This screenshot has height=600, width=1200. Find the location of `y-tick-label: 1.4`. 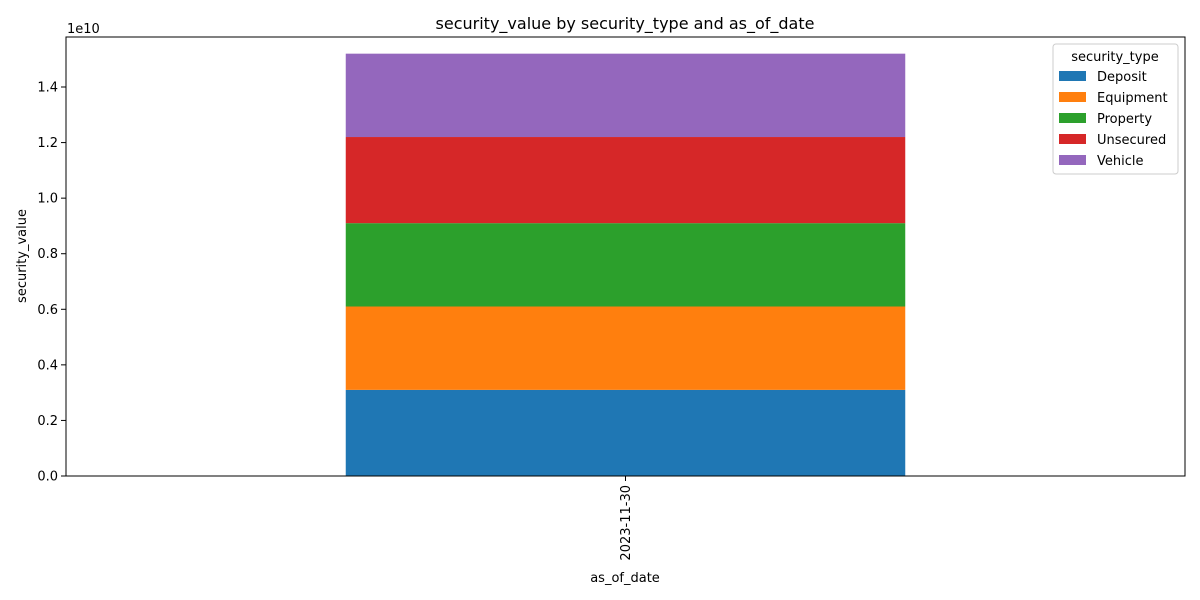

y-tick-label: 1.4 is located at coordinates (47, 88).